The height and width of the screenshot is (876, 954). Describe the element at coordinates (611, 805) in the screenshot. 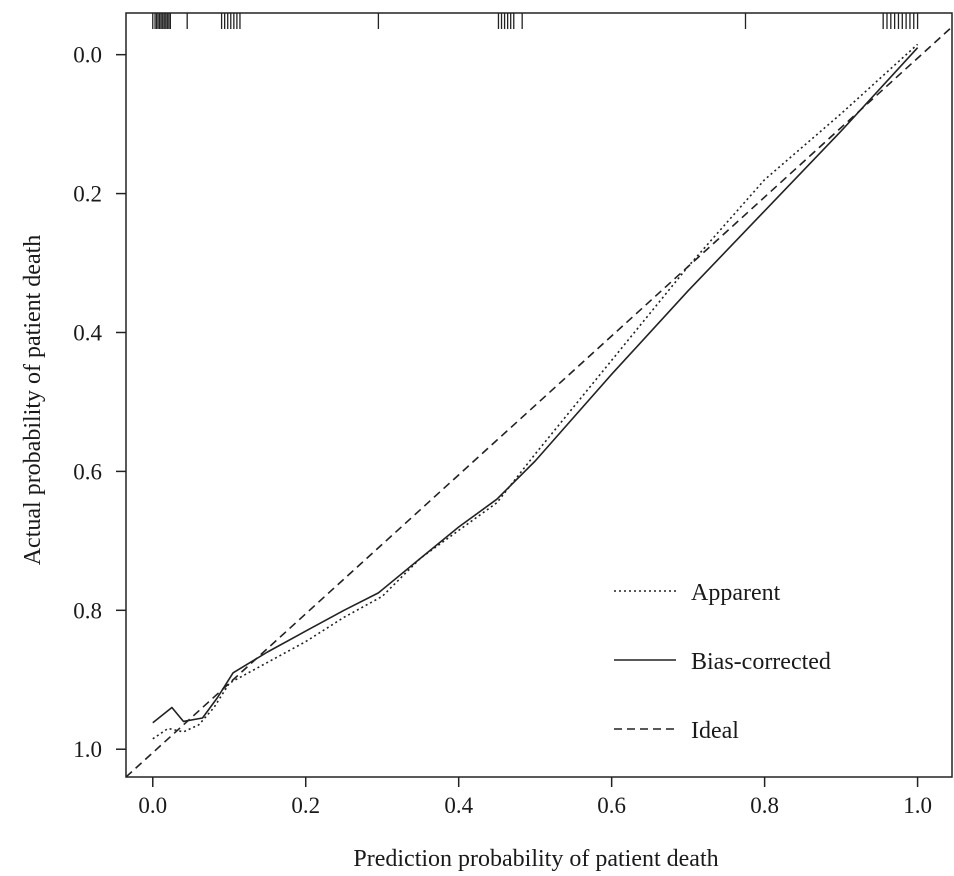

I see `x-tick-label: 0.6` at that location.